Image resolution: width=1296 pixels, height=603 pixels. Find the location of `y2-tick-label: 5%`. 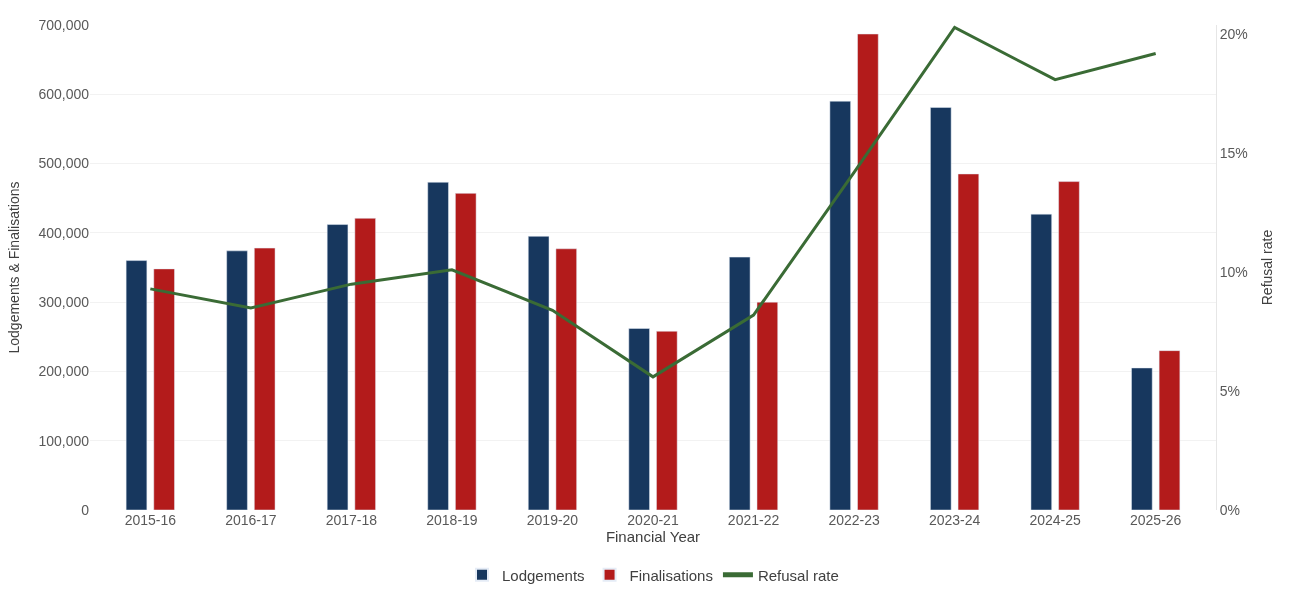

y2-tick-label: 5% is located at coordinates (1230, 391).